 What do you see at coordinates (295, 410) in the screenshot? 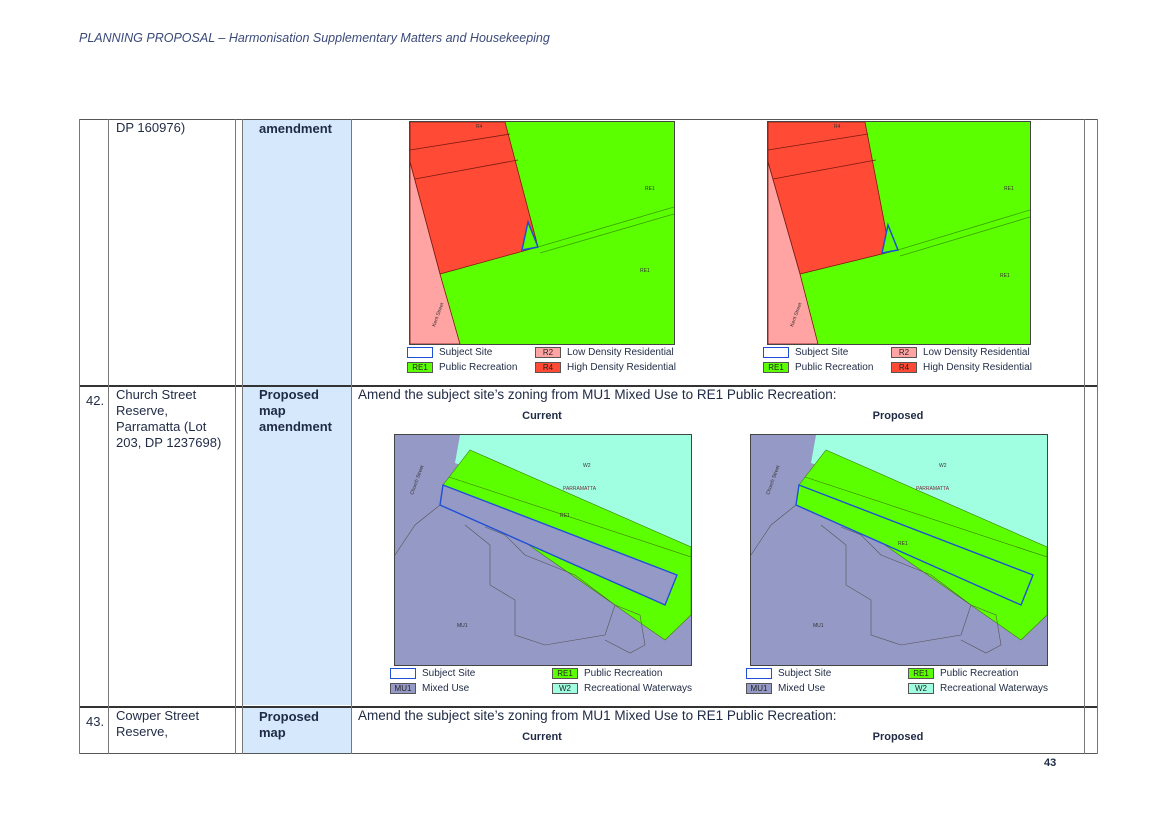
I see `amendment-type: Proposed map amendment` at bounding box center [295, 410].